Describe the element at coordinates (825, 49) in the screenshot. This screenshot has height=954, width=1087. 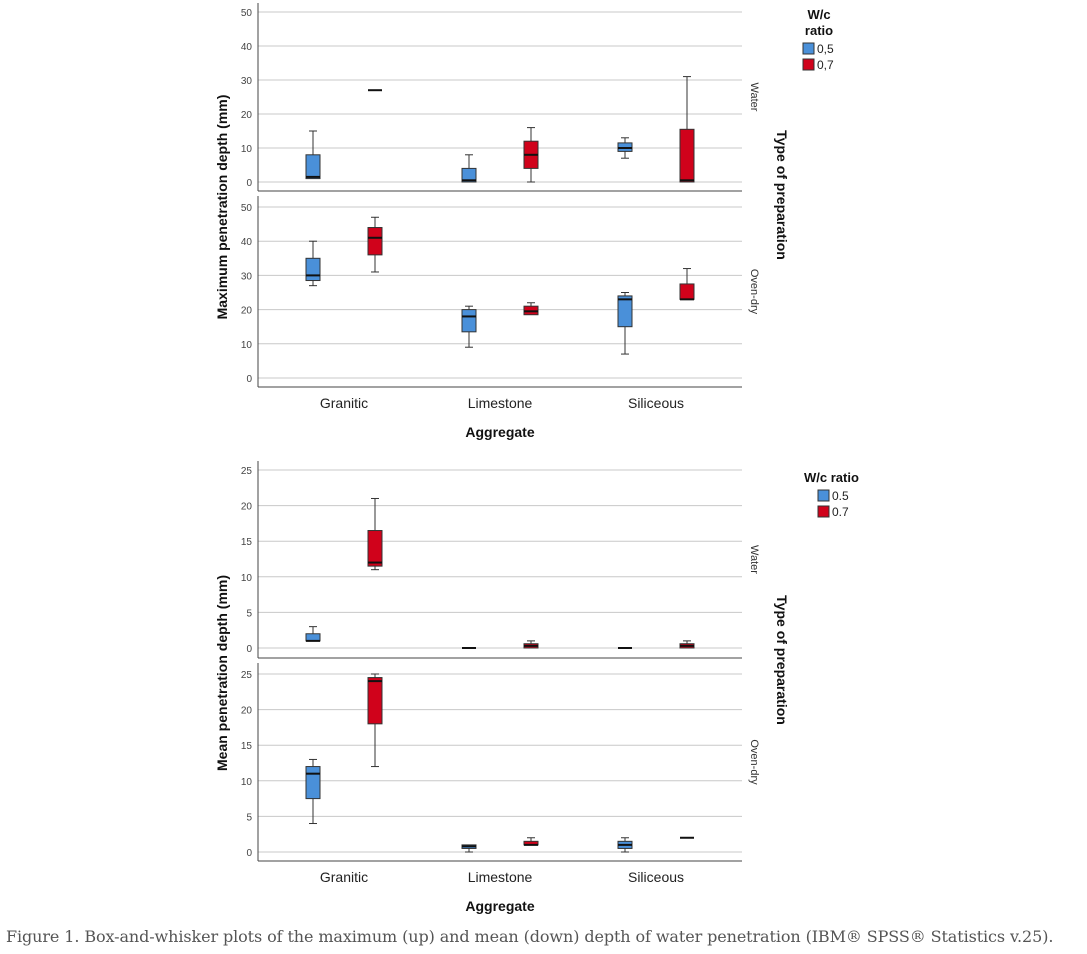
I see `legend-label: 0,5` at that location.